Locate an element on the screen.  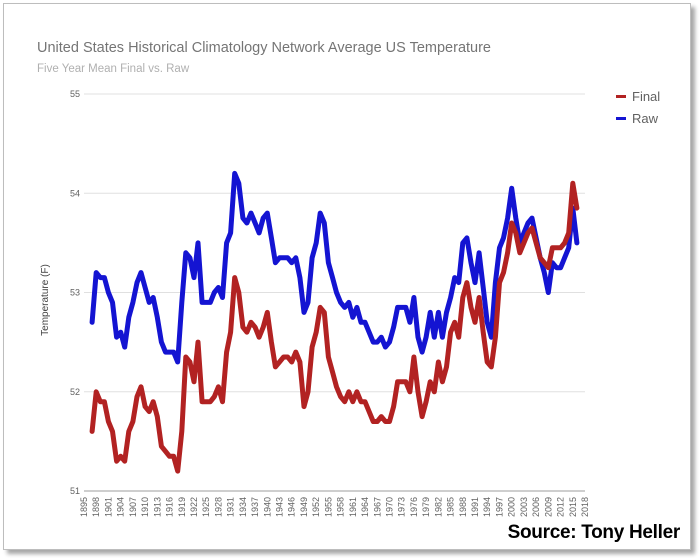
x-tick-label: 2009 is located at coordinates (548, 507).